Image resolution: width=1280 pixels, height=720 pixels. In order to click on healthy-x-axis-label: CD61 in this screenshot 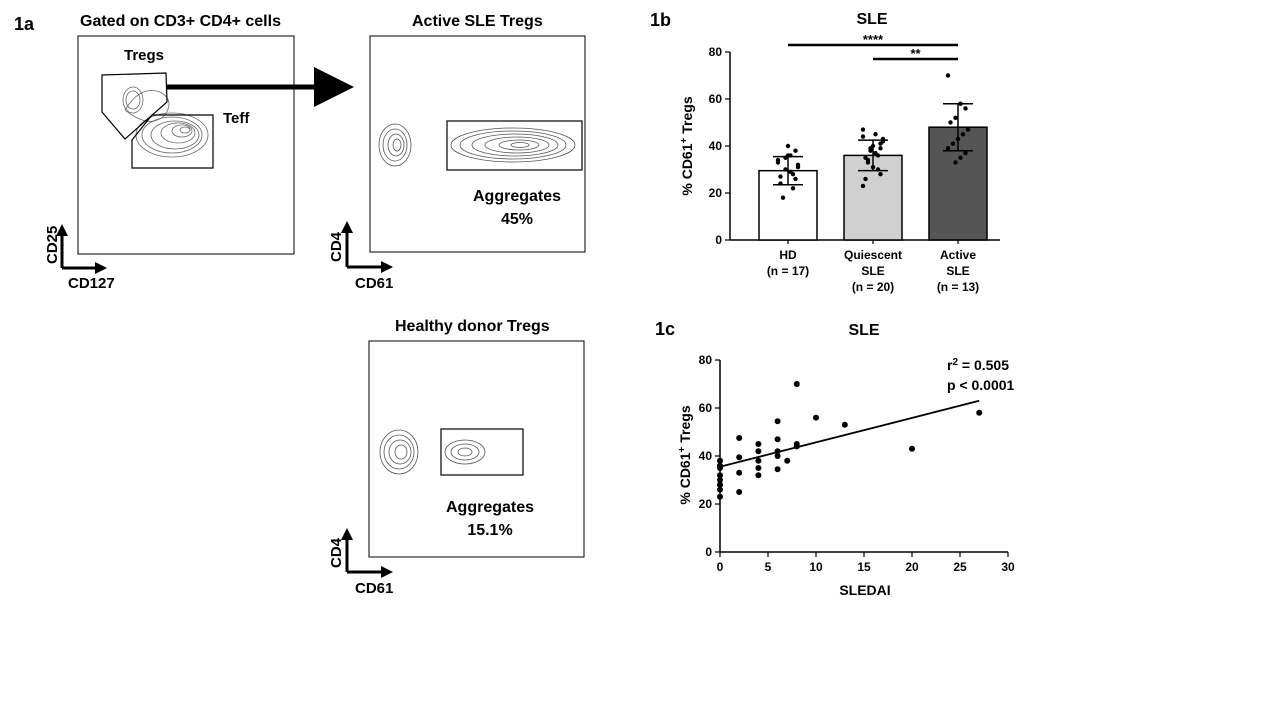, I will do `click(374, 588)`.